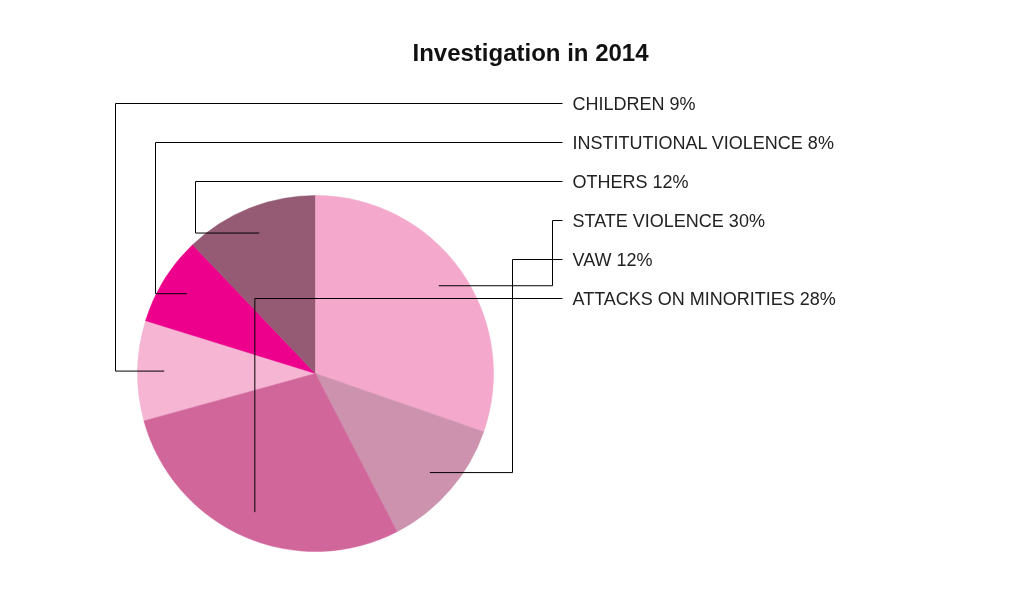  I want to click on slice-label: CHILDREN 9%, so click(634, 103).